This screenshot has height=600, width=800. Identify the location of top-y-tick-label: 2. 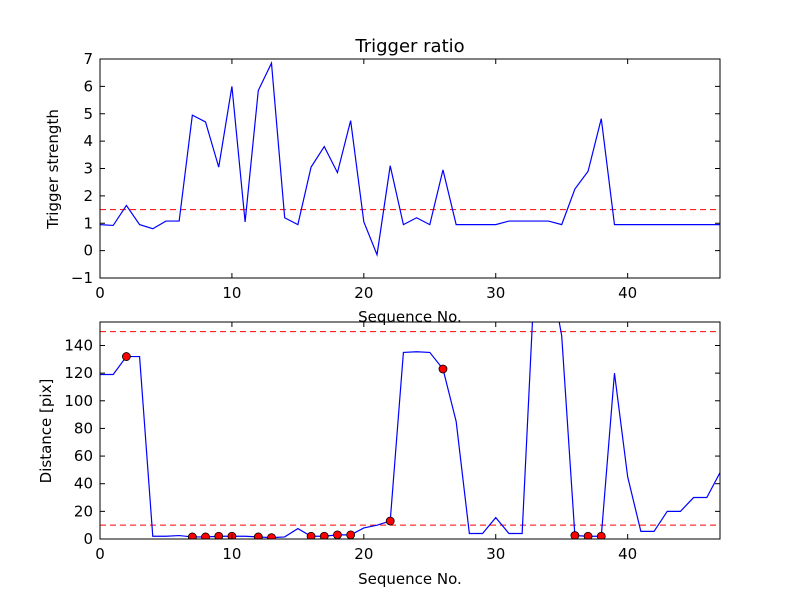
(88, 196).